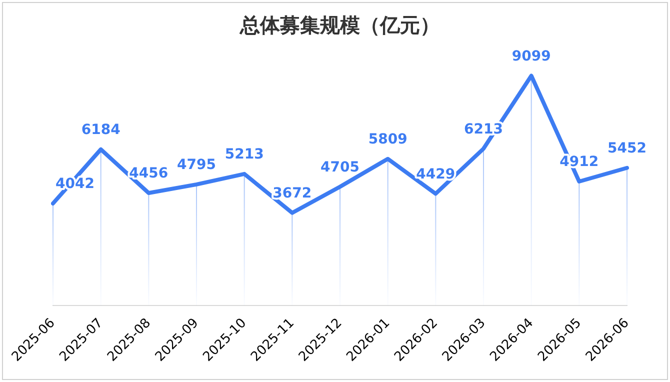  Describe the element at coordinates (627, 148) in the screenshot. I see `data-label: 5452` at that location.